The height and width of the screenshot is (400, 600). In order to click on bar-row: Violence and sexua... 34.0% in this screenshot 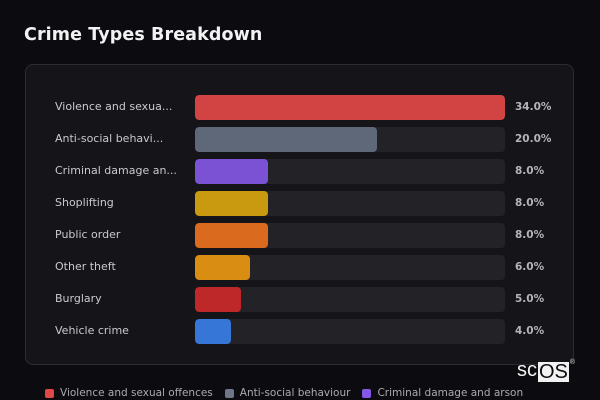, I will do `click(299, 108)`.